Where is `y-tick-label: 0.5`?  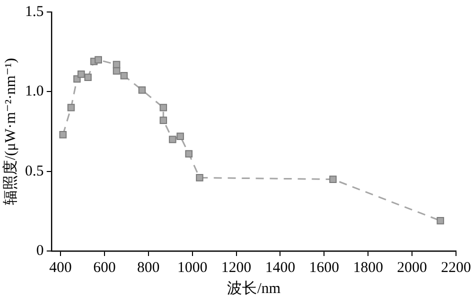 y-tick-label: 0.5 is located at coordinates (34, 171).